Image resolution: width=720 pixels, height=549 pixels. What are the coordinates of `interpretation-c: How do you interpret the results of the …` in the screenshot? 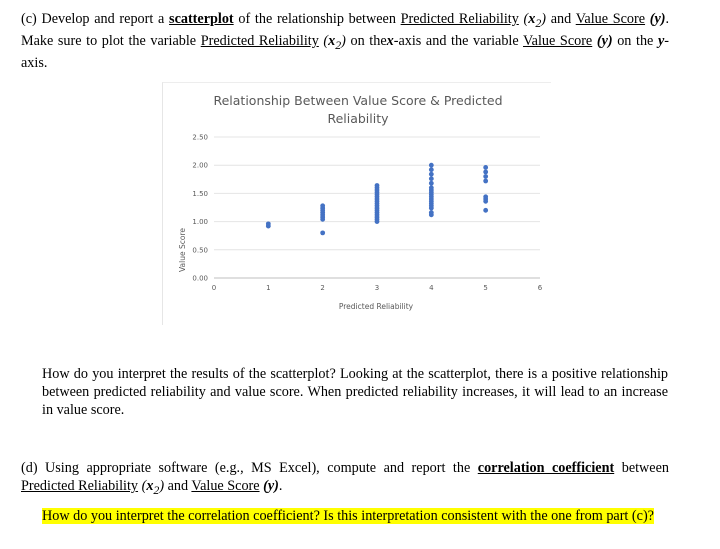 It's located at (355, 392).